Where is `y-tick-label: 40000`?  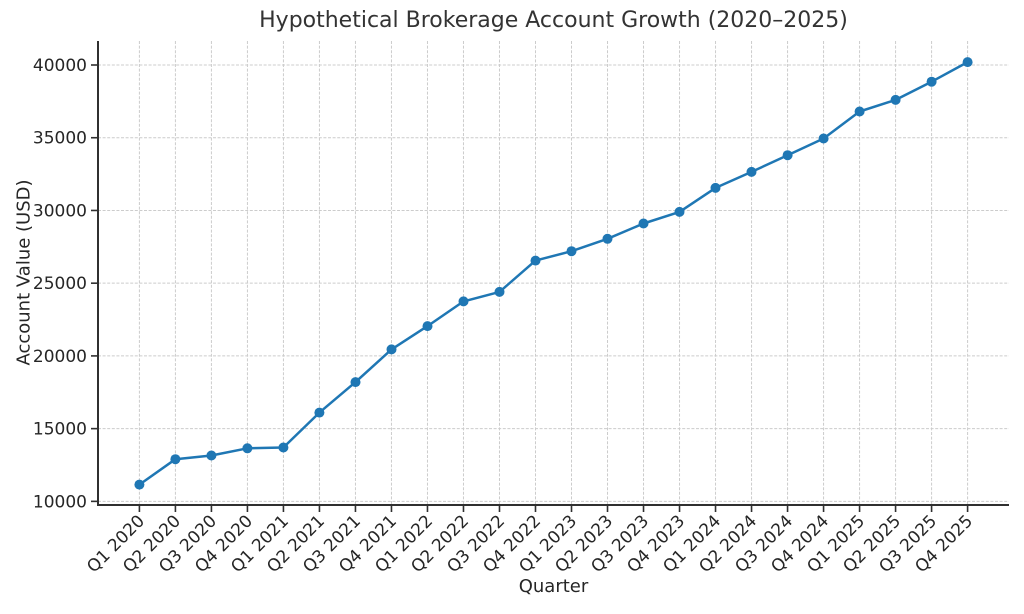 y-tick-label: 40000 is located at coordinates (60, 66).